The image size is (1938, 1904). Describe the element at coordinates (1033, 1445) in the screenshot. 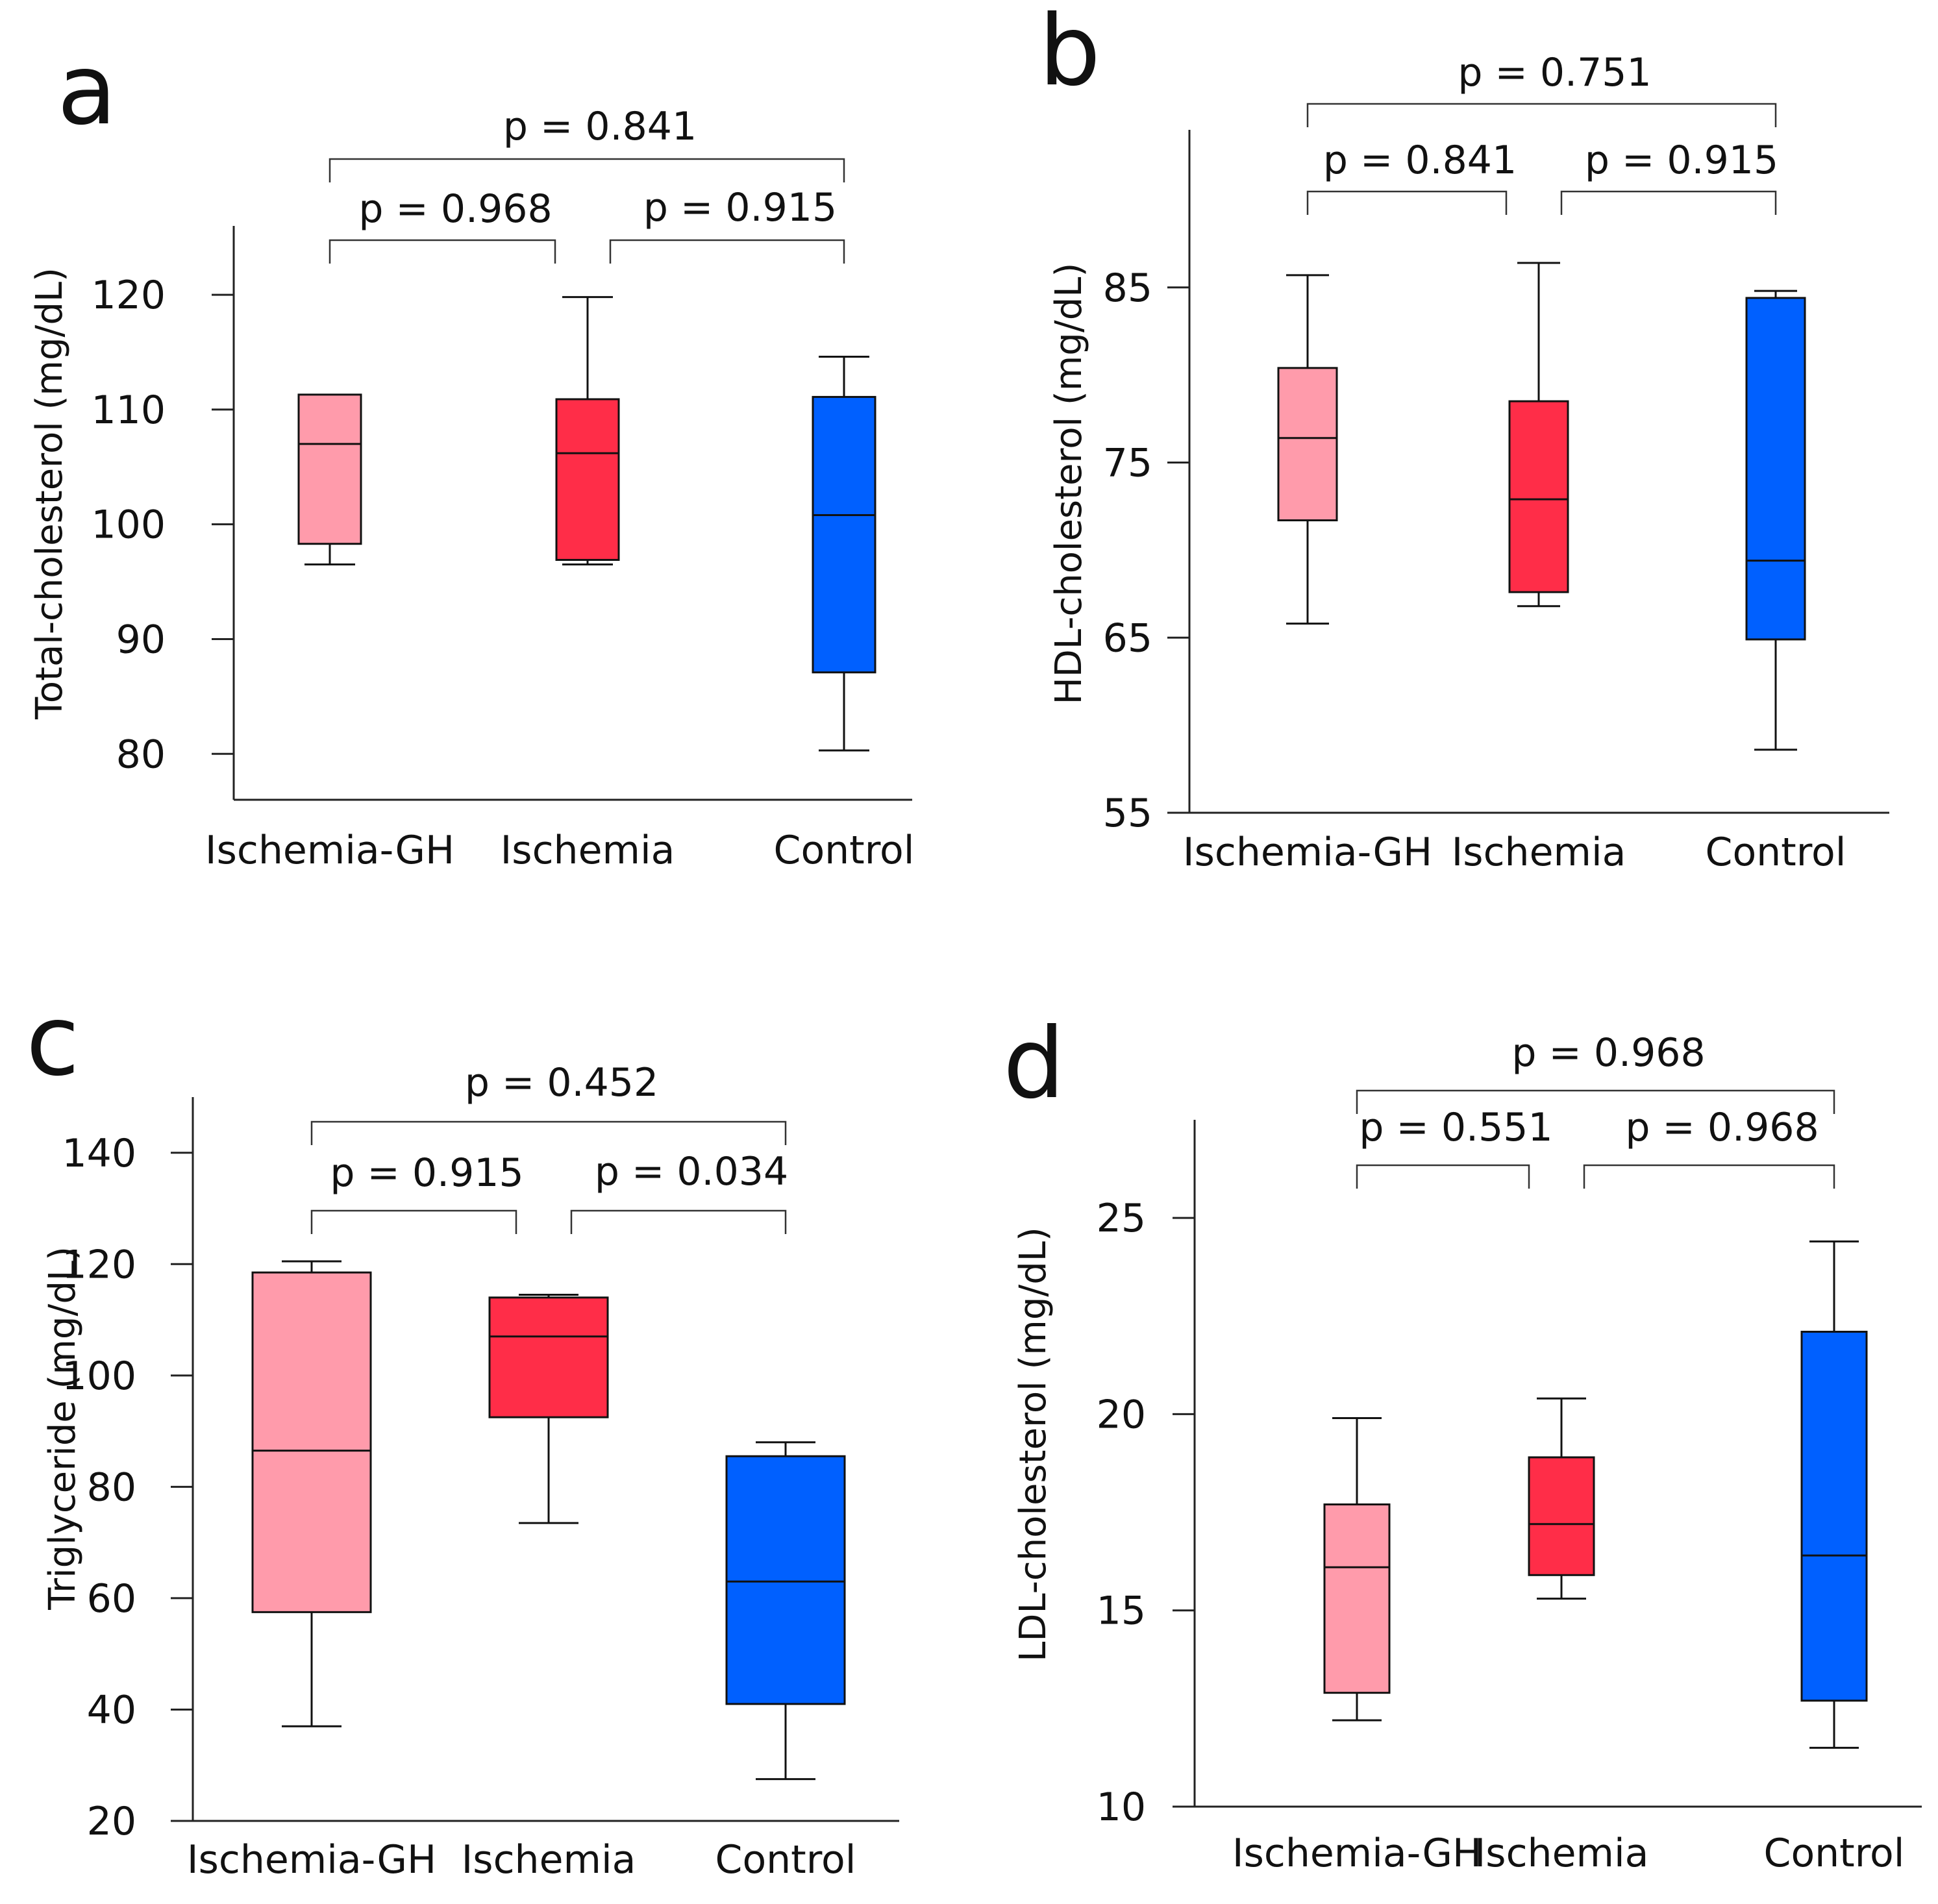

I see `y-axis-title: LDL-cholesterol (mg/dL)` at that location.